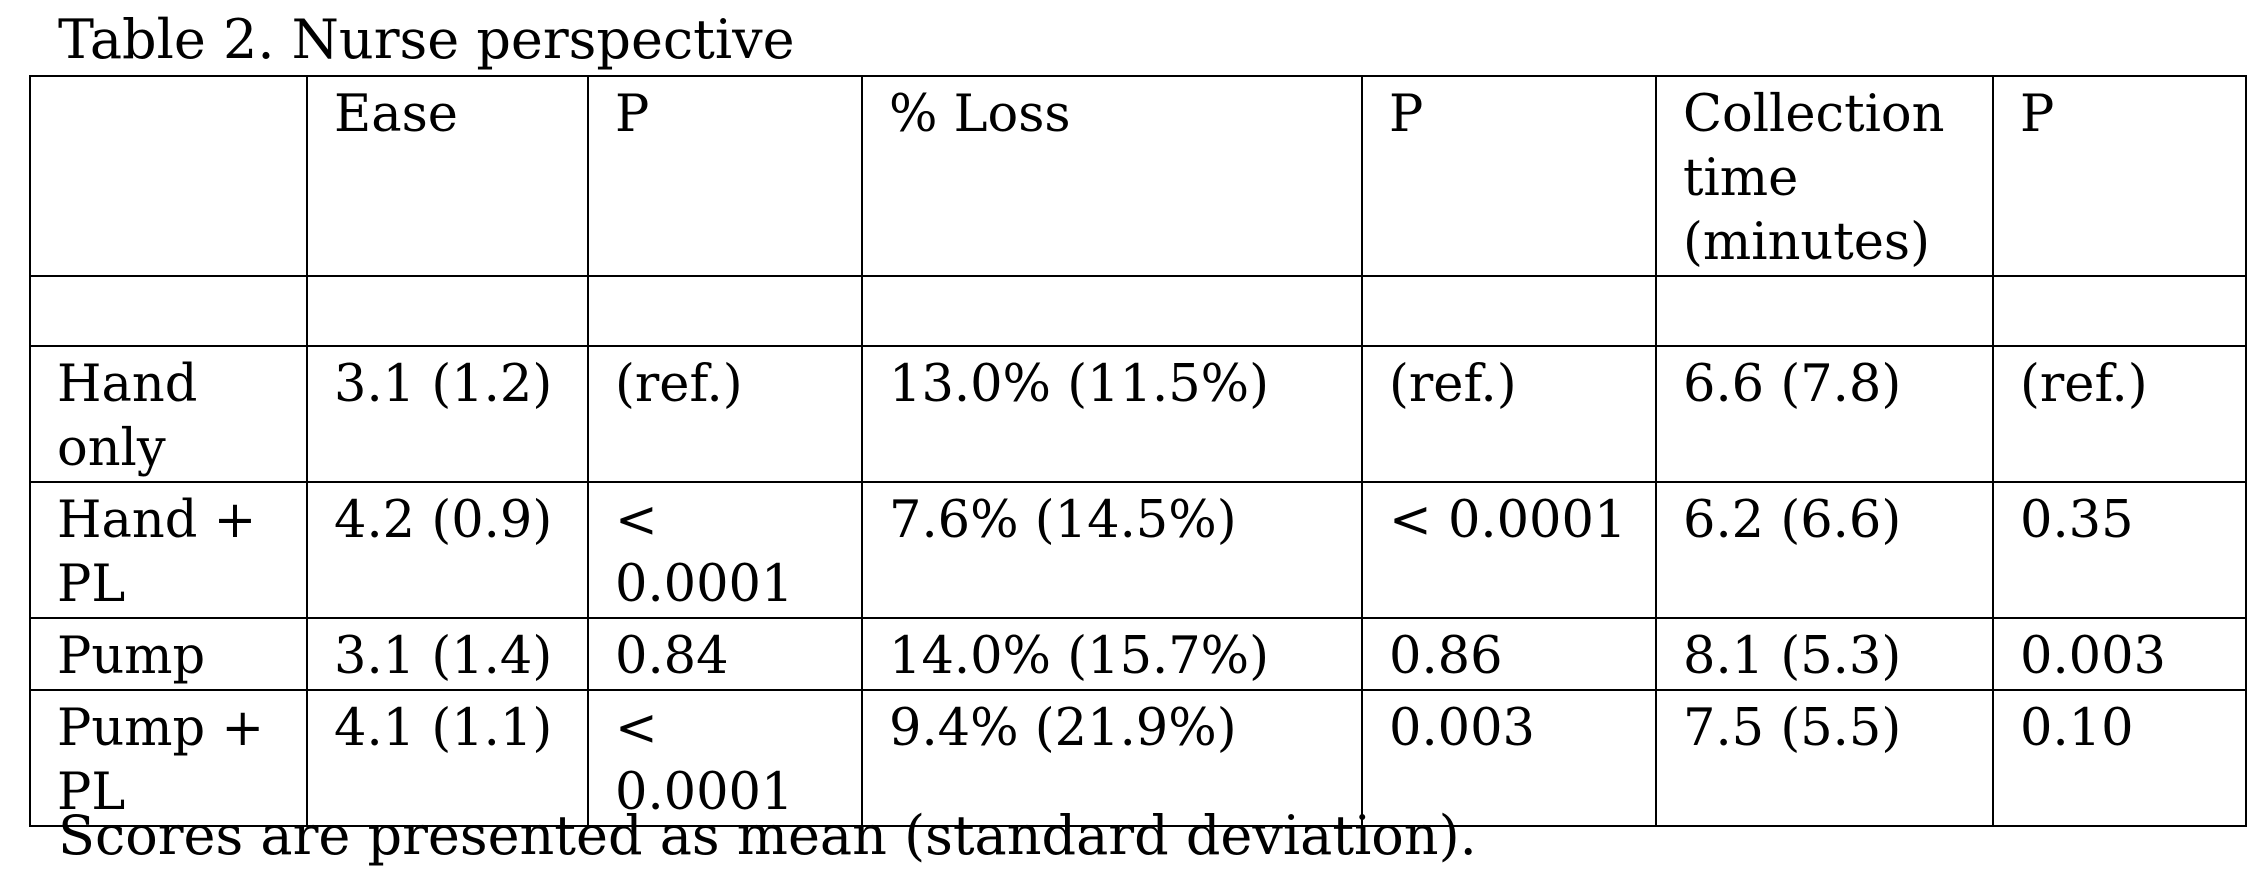 The width and height of the screenshot is (2264, 877). What do you see at coordinates (1824, 654) in the screenshot?
I see `table-cell: 8.1 (5.3)` at bounding box center [1824, 654].